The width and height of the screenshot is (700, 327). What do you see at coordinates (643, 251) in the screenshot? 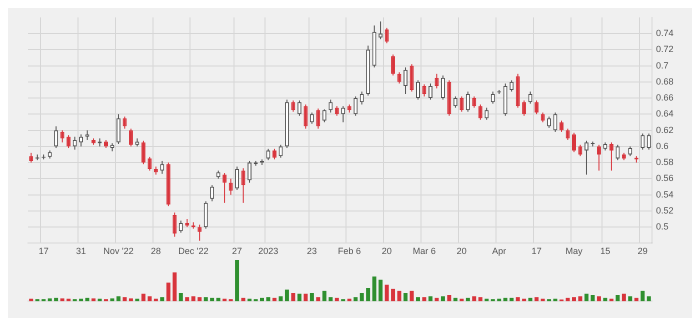
I see `x-tick-label: 29` at bounding box center [643, 251].